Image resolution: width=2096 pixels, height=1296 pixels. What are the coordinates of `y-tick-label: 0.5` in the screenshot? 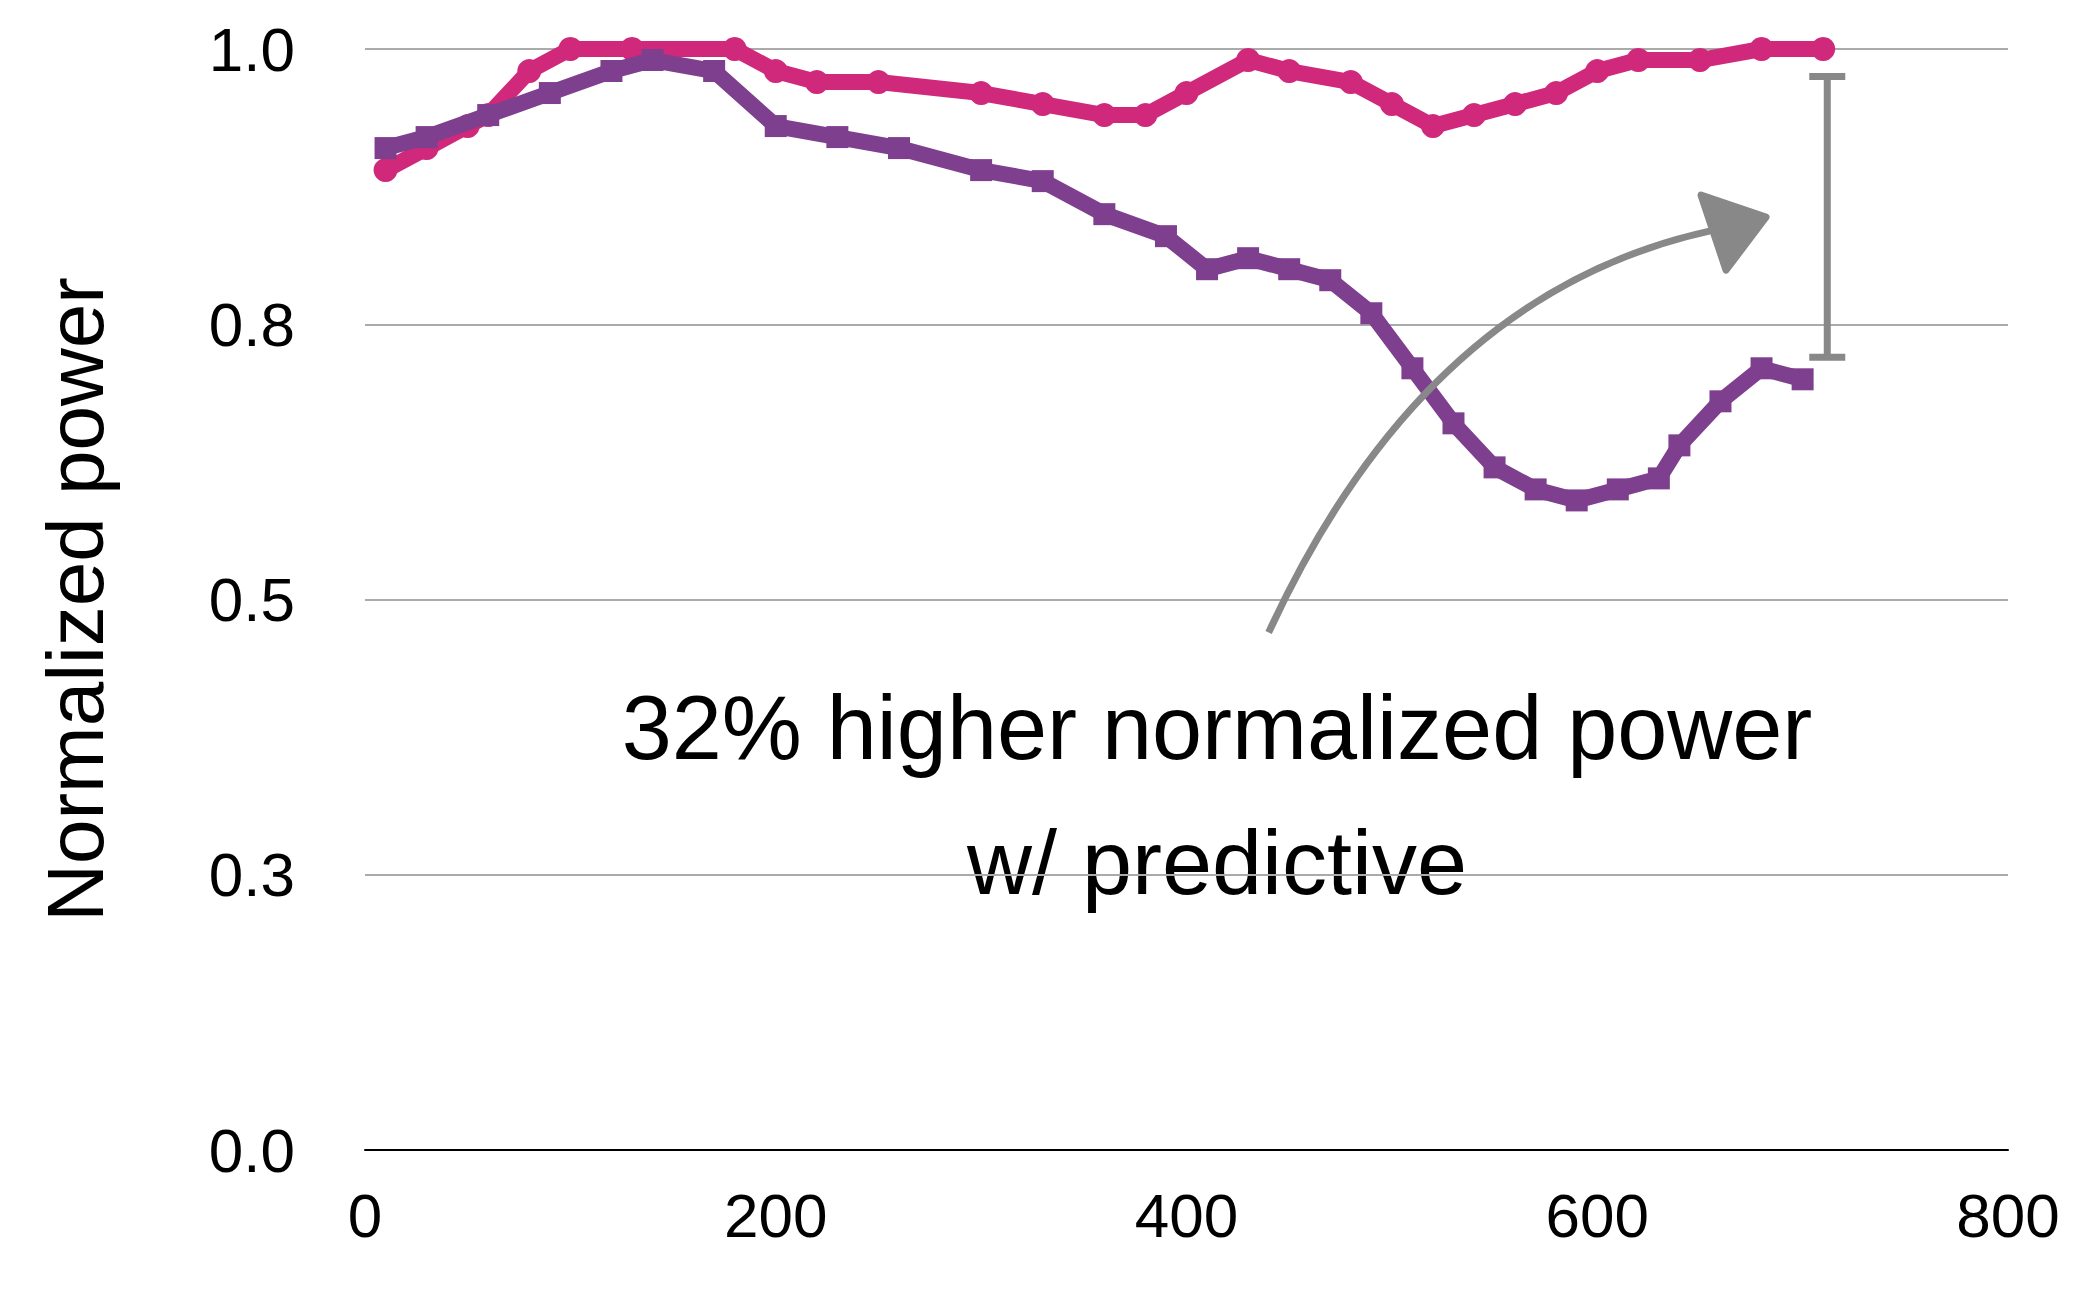 It's located at (251, 599).